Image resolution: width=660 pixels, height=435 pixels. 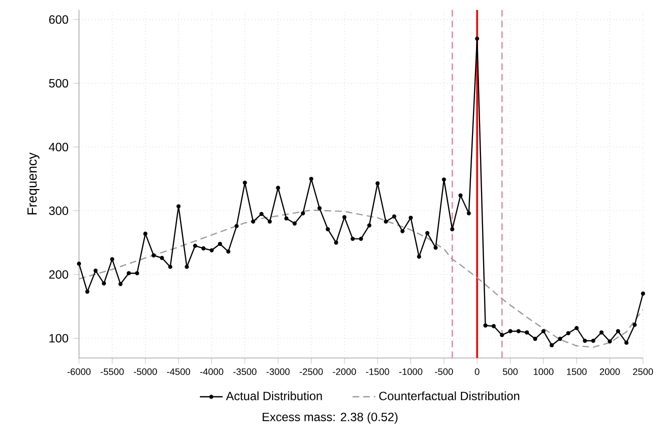 What do you see at coordinates (58, 19) in the screenshot?
I see `y-tick-label: 600` at bounding box center [58, 19].